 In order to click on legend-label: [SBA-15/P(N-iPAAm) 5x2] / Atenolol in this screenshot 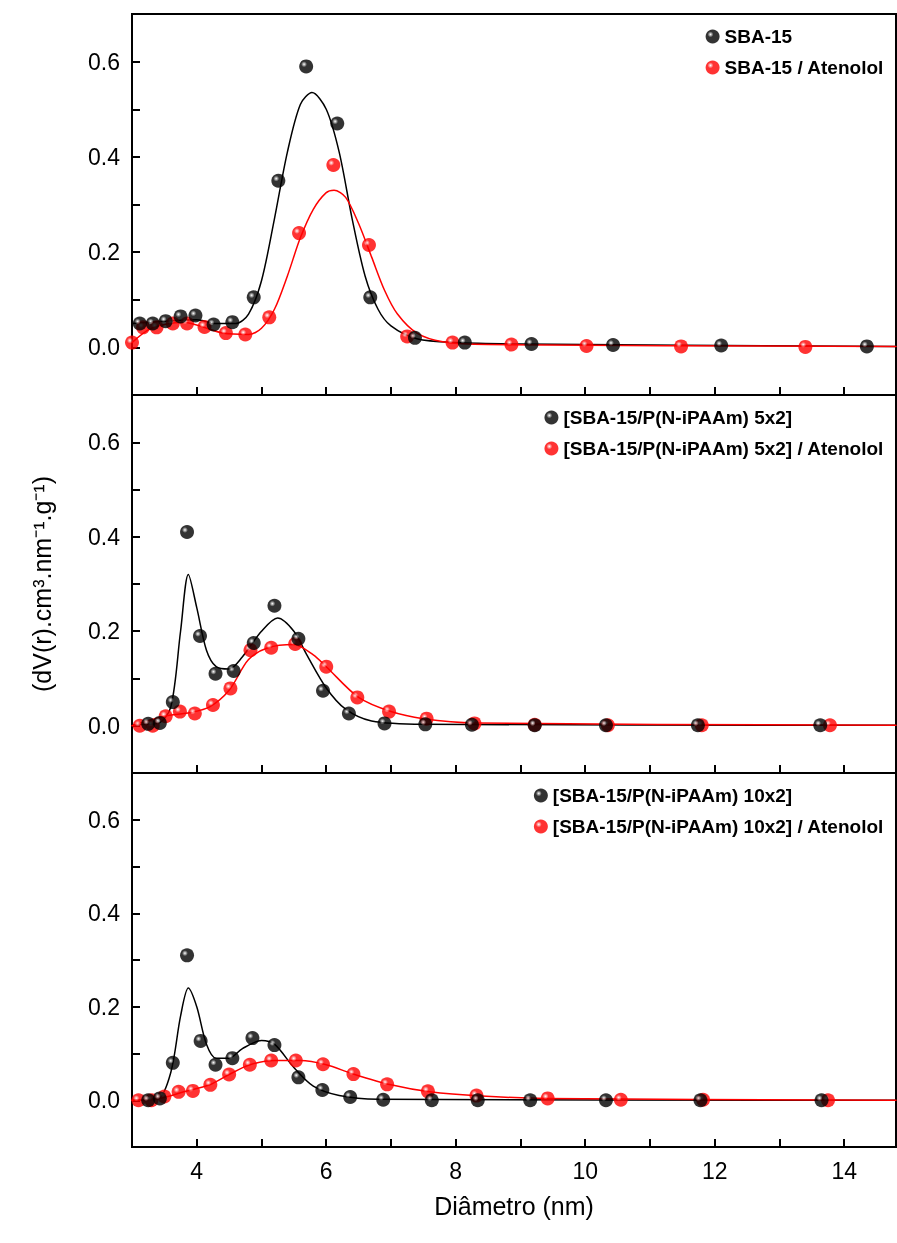, I will do `click(723, 448)`.